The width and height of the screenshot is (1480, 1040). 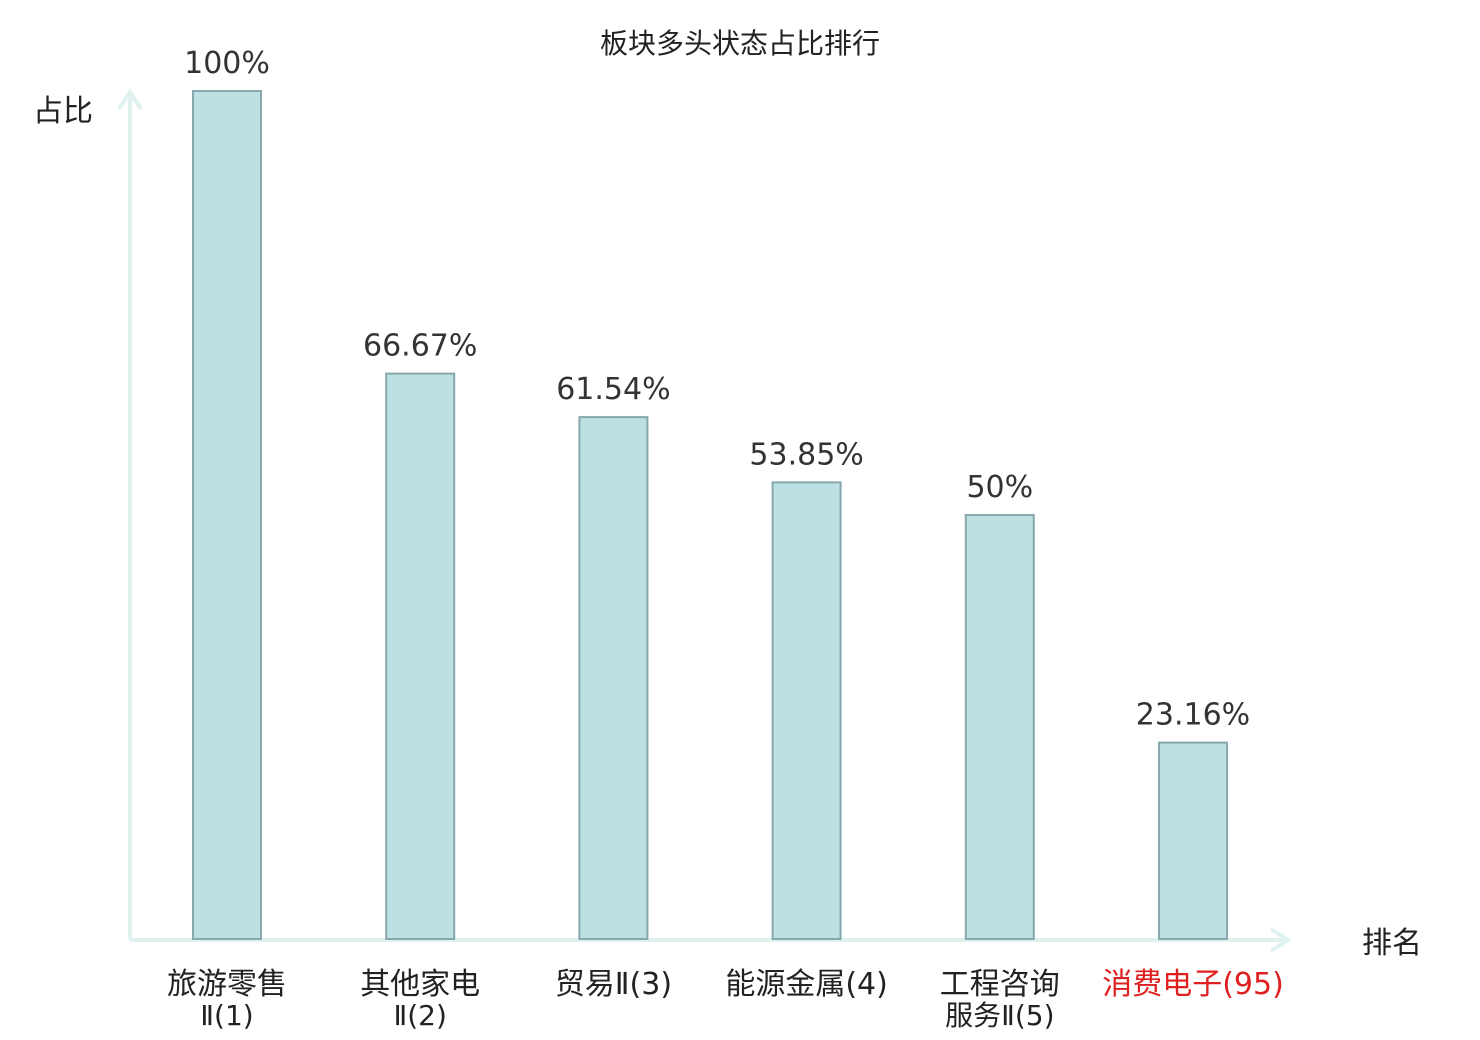 What do you see at coordinates (227, 984) in the screenshot?
I see `category-label-1: 旅游零售` at bounding box center [227, 984].